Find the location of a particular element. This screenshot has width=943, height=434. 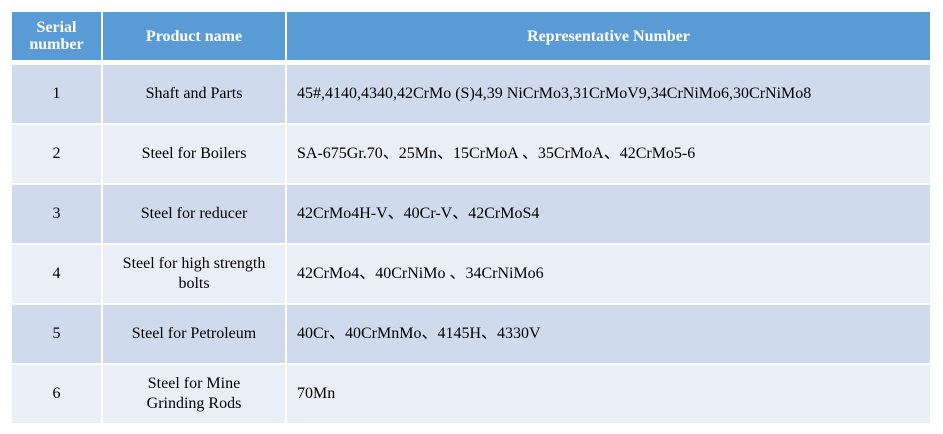

serial-cell: 2 is located at coordinates (56, 155).